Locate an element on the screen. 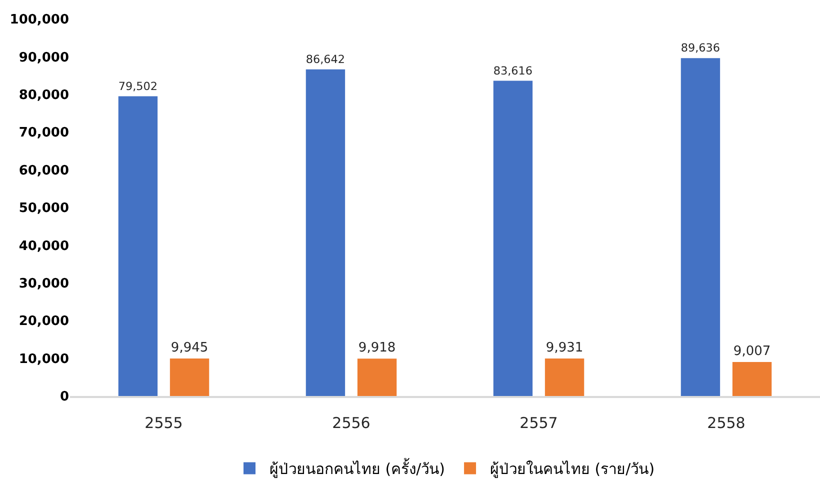 The image size is (820, 485). data-label: 86,642 is located at coordinates (326, 59).